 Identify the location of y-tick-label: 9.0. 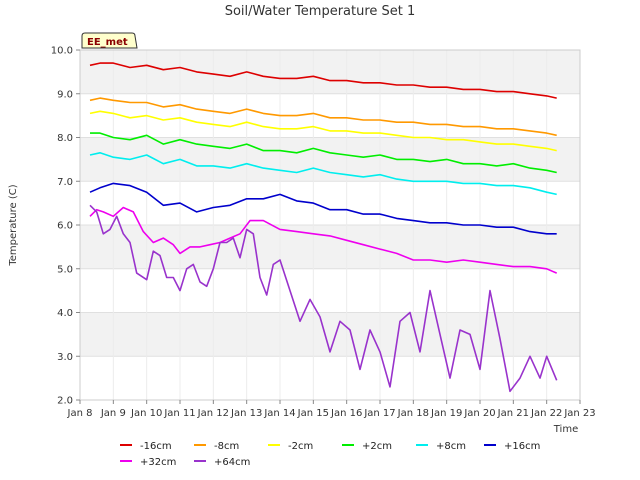
(65, 94).